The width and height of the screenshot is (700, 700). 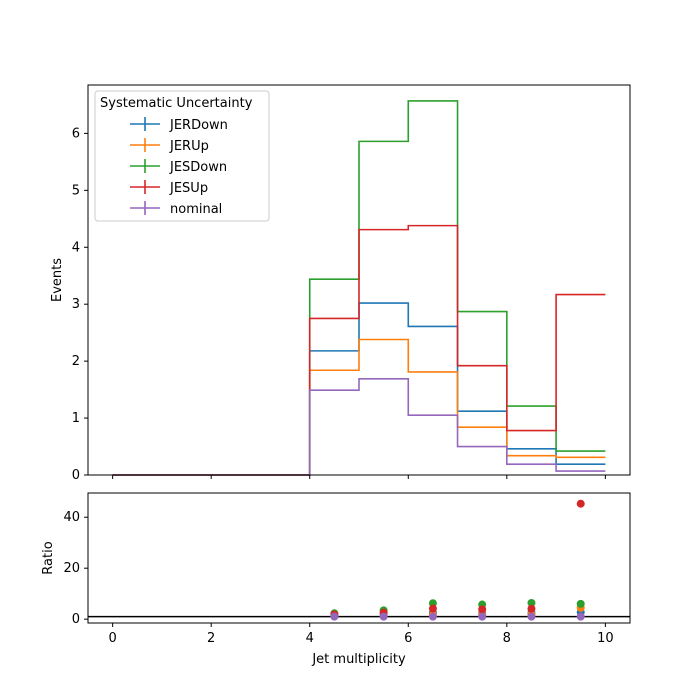 I want to click on legend-label-jesup: JESUp, so click(x=188, y=188).